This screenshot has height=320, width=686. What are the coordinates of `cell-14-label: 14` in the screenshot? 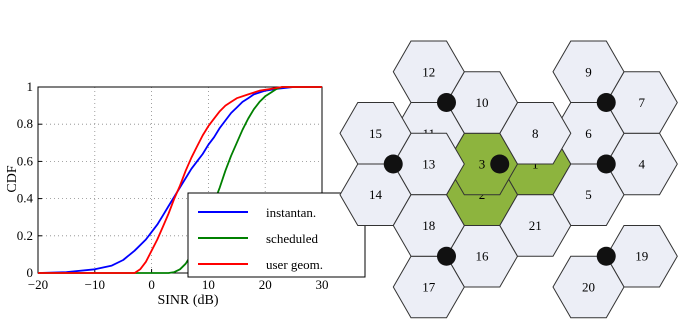 It's located at (376, 194).